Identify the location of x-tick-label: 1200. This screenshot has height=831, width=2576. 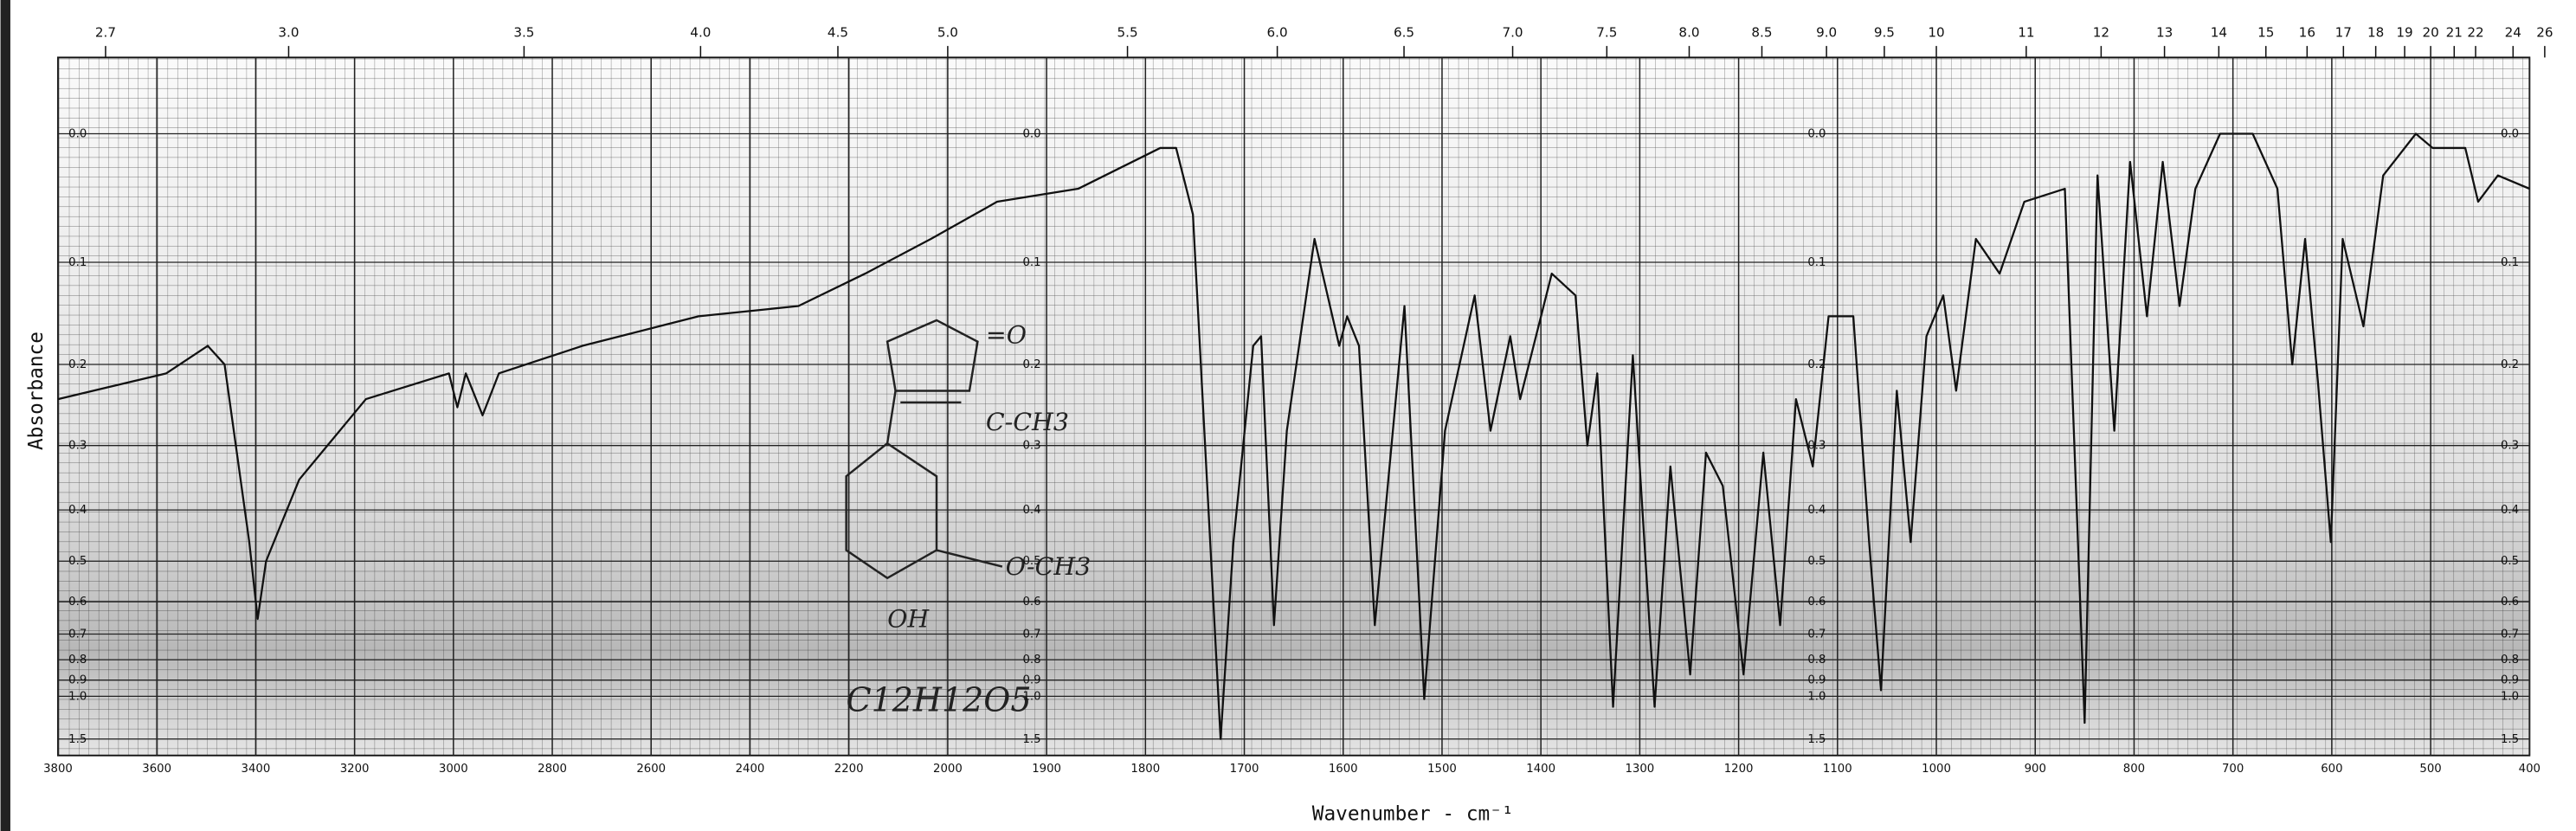
(1739, 769).